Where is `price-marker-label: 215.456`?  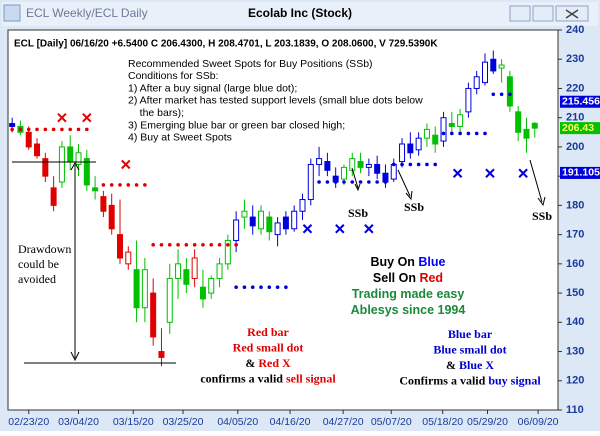
price-marker-label: 215.456 is located at coordinates (581, 102).